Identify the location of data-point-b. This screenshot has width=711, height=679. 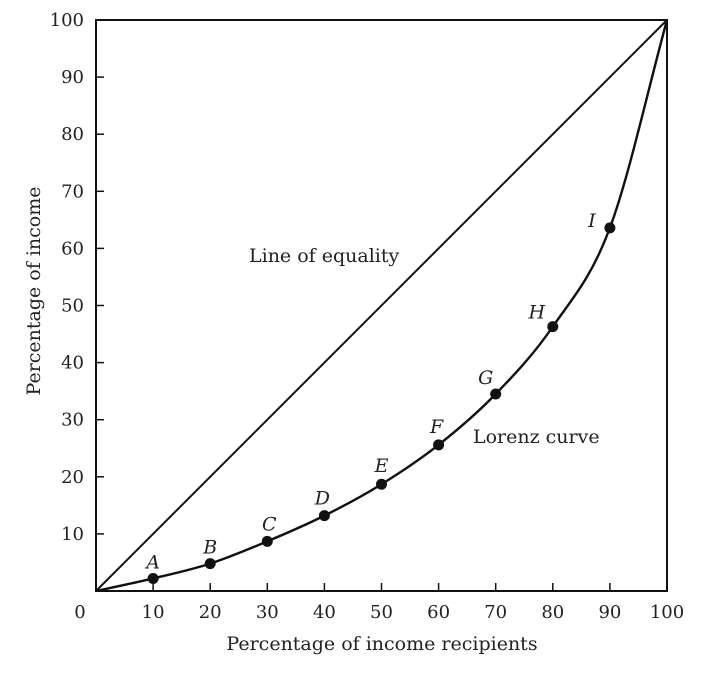
(210, 564).